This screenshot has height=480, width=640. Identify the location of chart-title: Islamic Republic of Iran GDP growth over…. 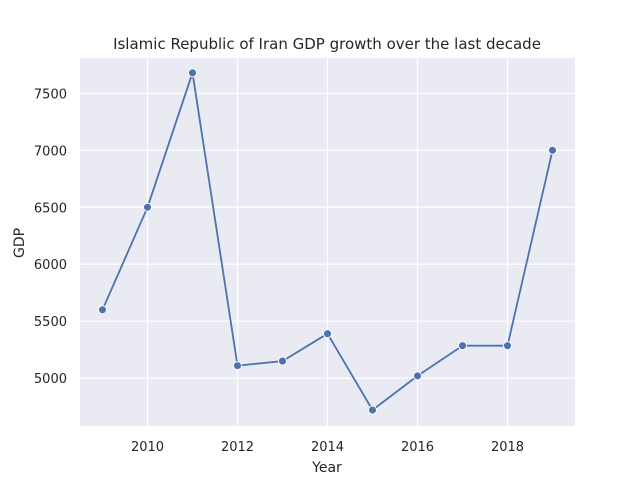
(327, 44).